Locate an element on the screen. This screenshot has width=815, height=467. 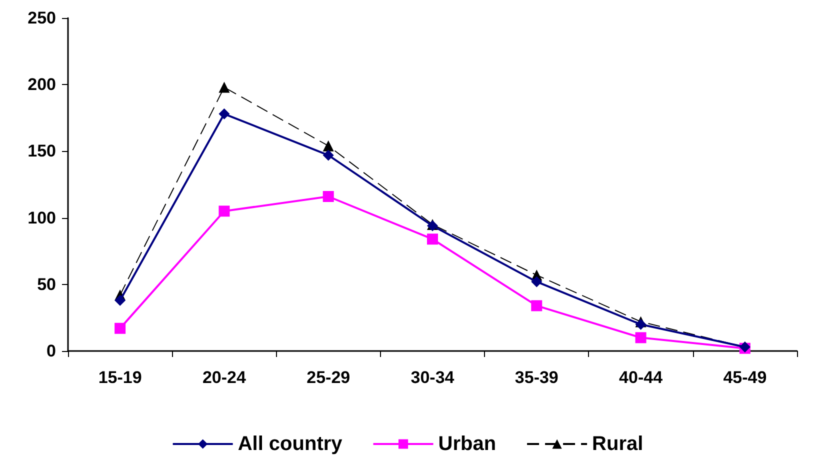
y-tick-label: 250 is located at coordinates (42, 18).